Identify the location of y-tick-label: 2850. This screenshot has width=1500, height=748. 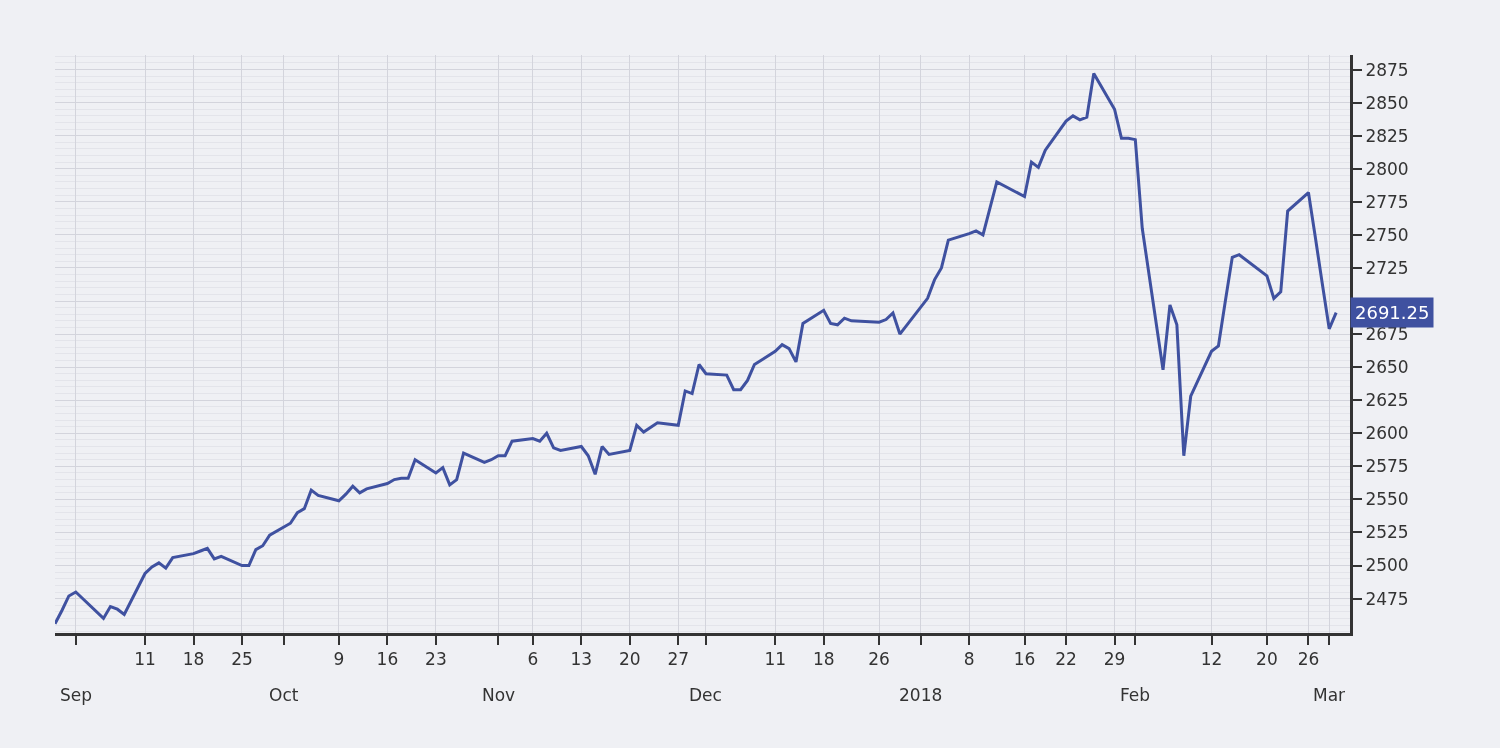
(1387, 102).